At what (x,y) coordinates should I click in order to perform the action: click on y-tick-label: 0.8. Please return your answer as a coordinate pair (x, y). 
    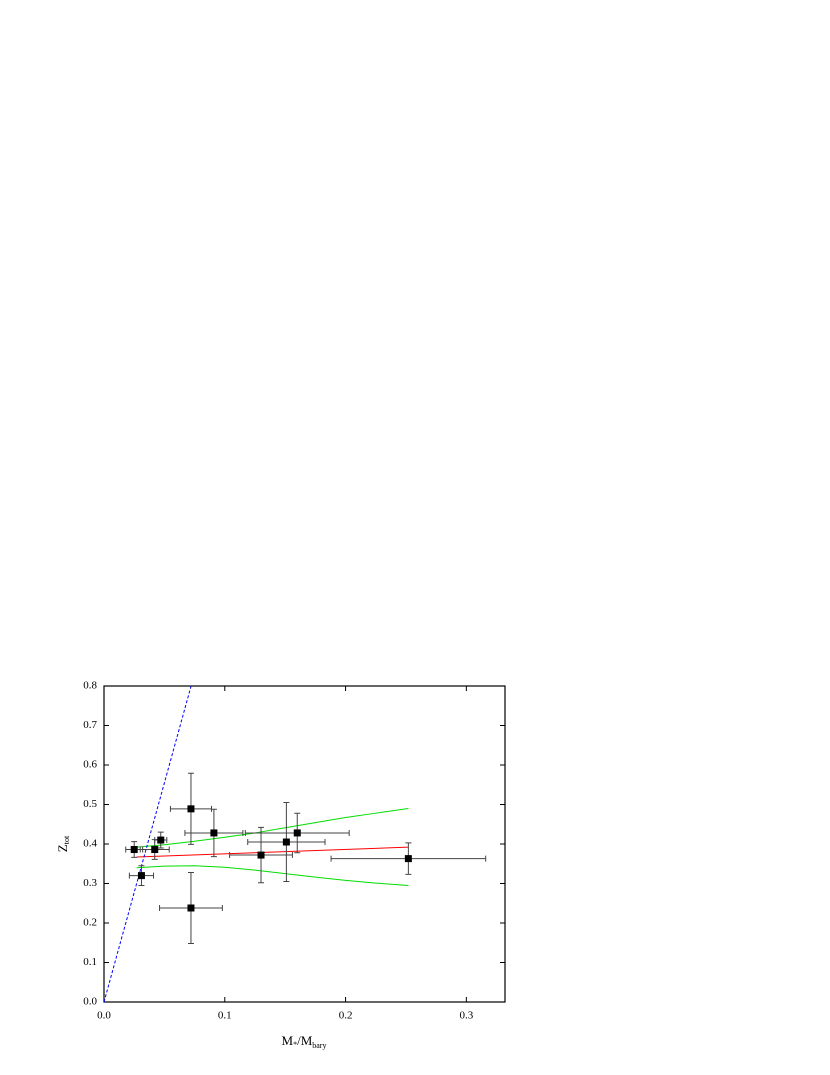
    Looking at the image, I should click on (90, 686).